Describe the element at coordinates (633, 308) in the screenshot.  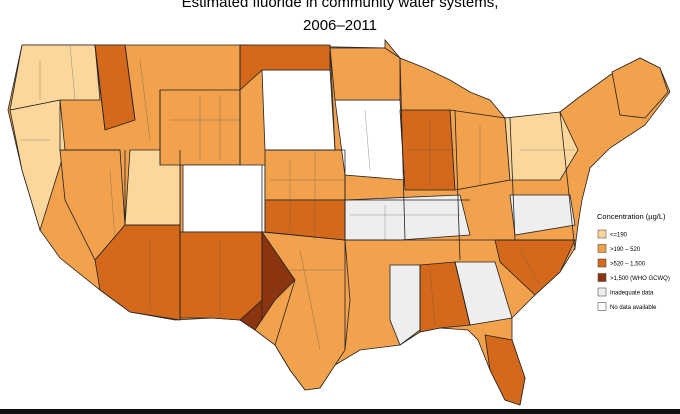
I see `legend-label: No data available` at that location.